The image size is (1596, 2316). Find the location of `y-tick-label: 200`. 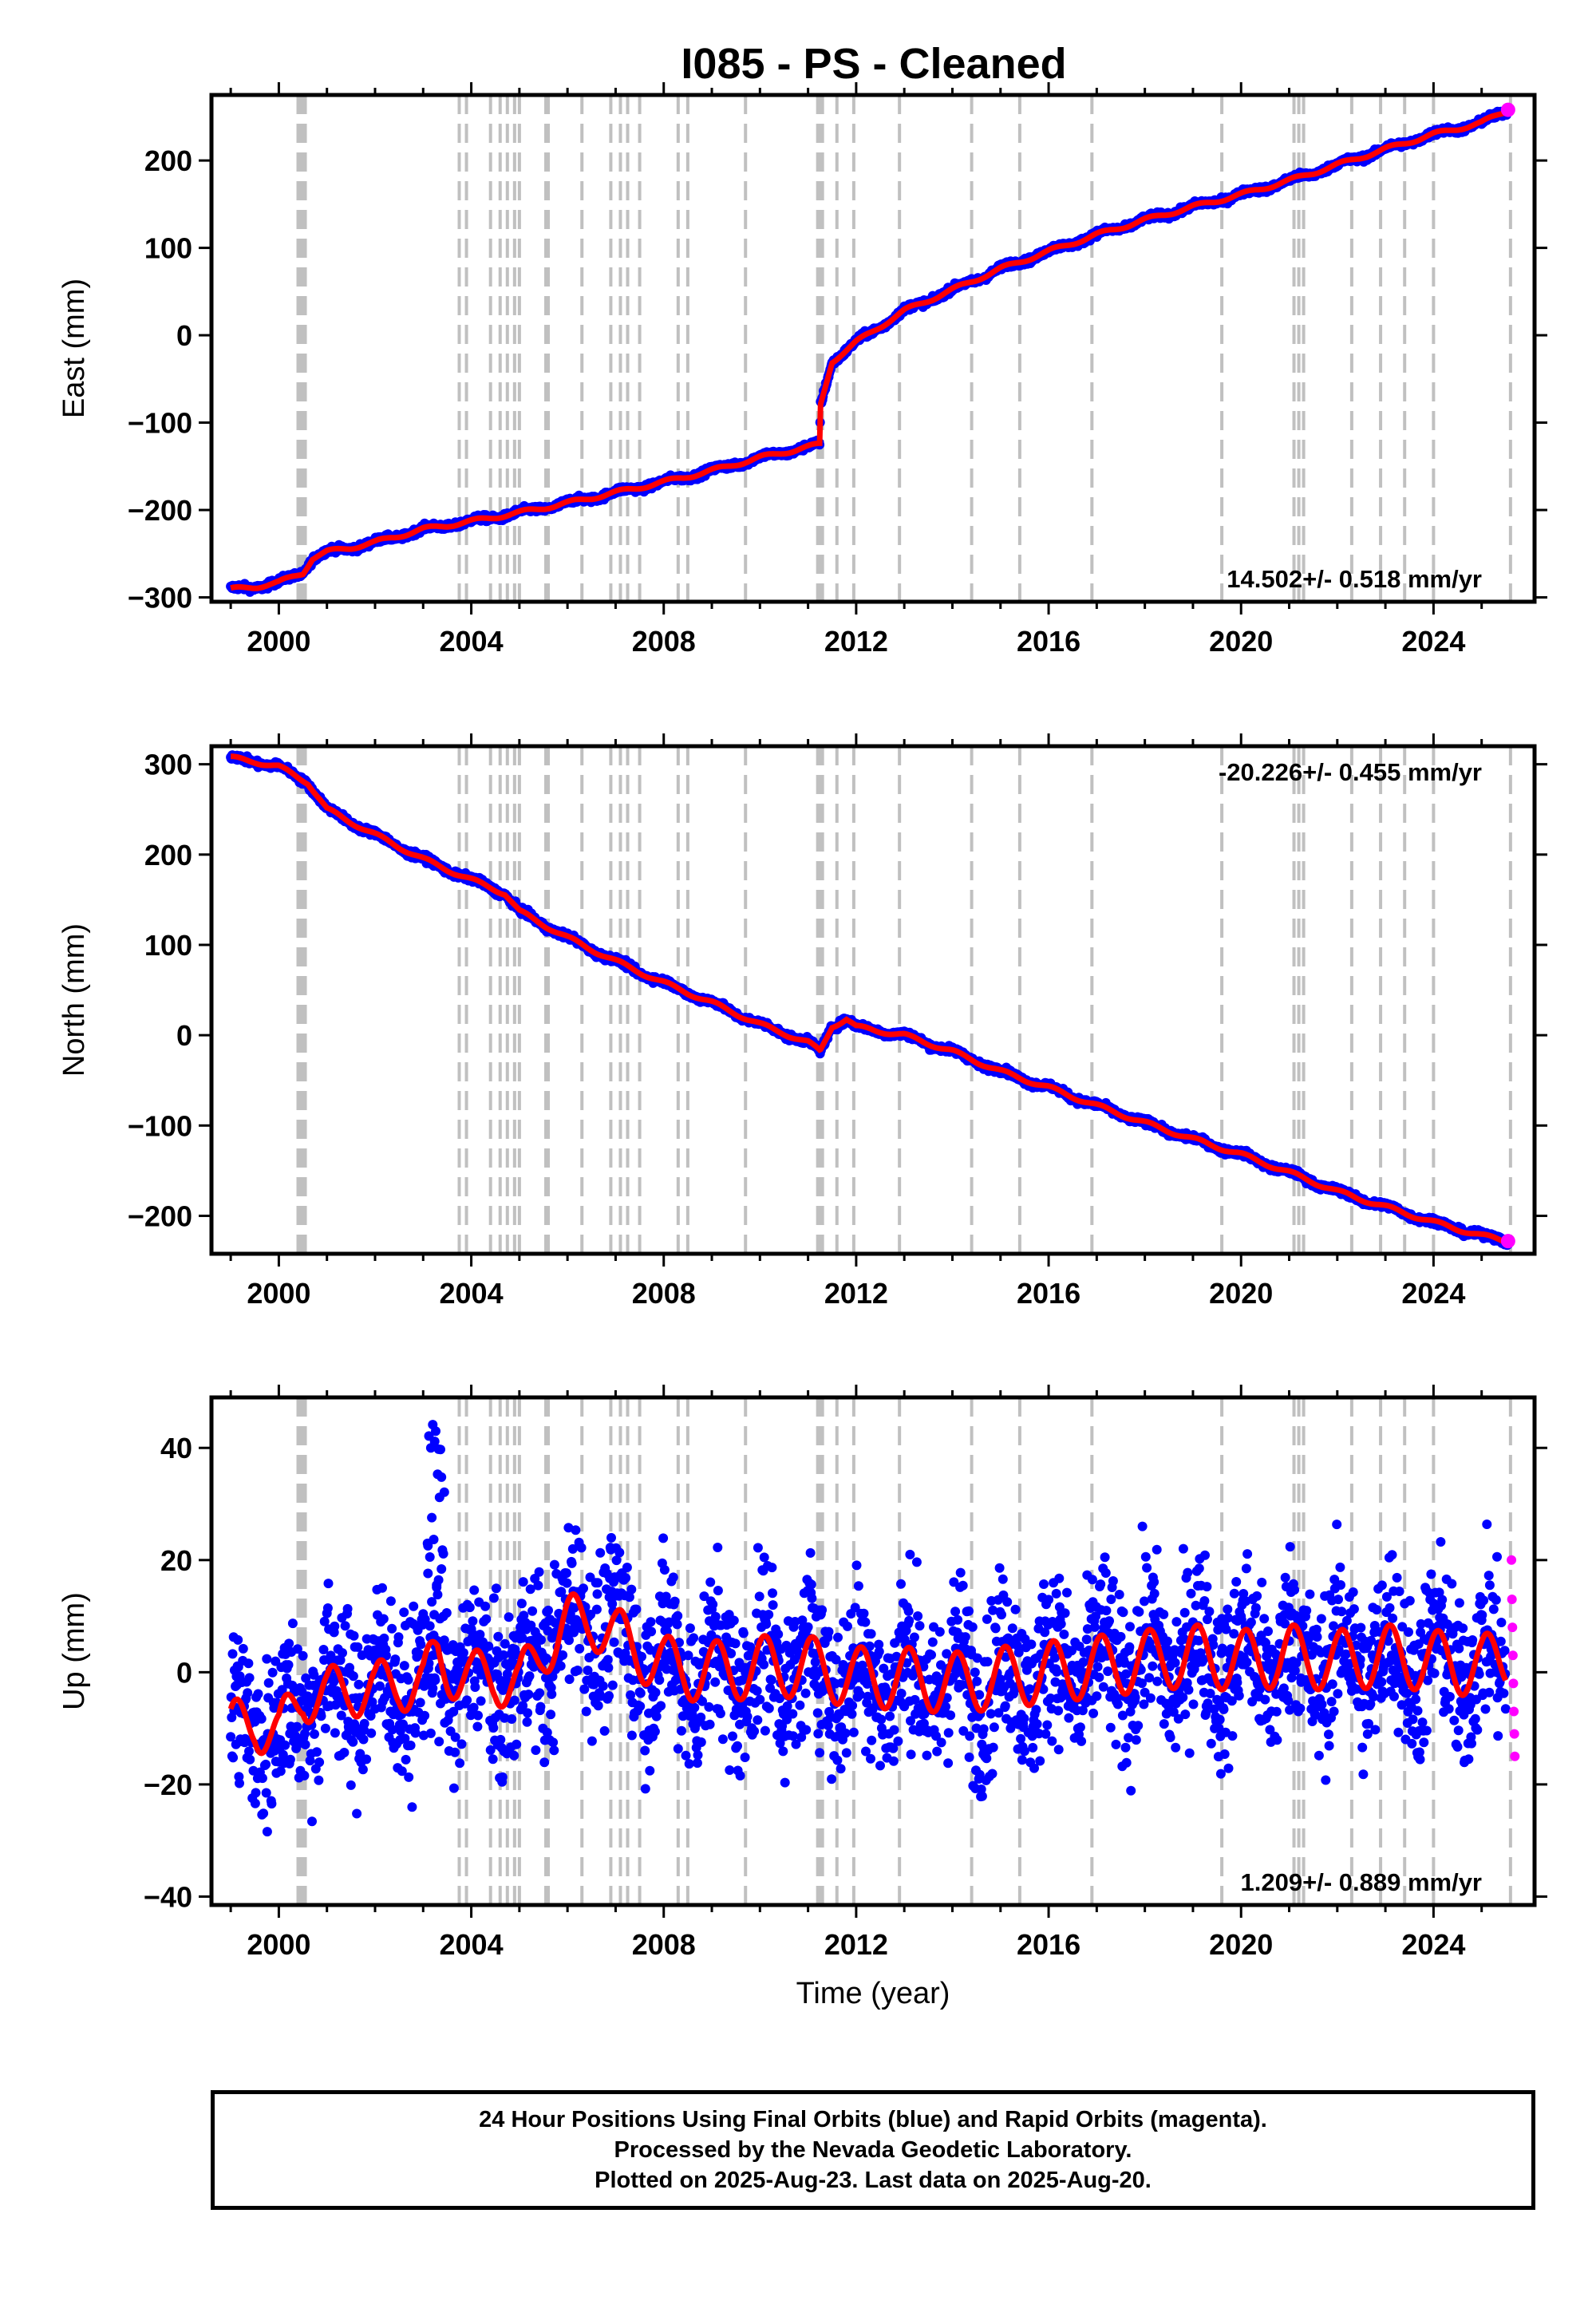

y-tick-label: 200 is located at coordinates (168, 160).